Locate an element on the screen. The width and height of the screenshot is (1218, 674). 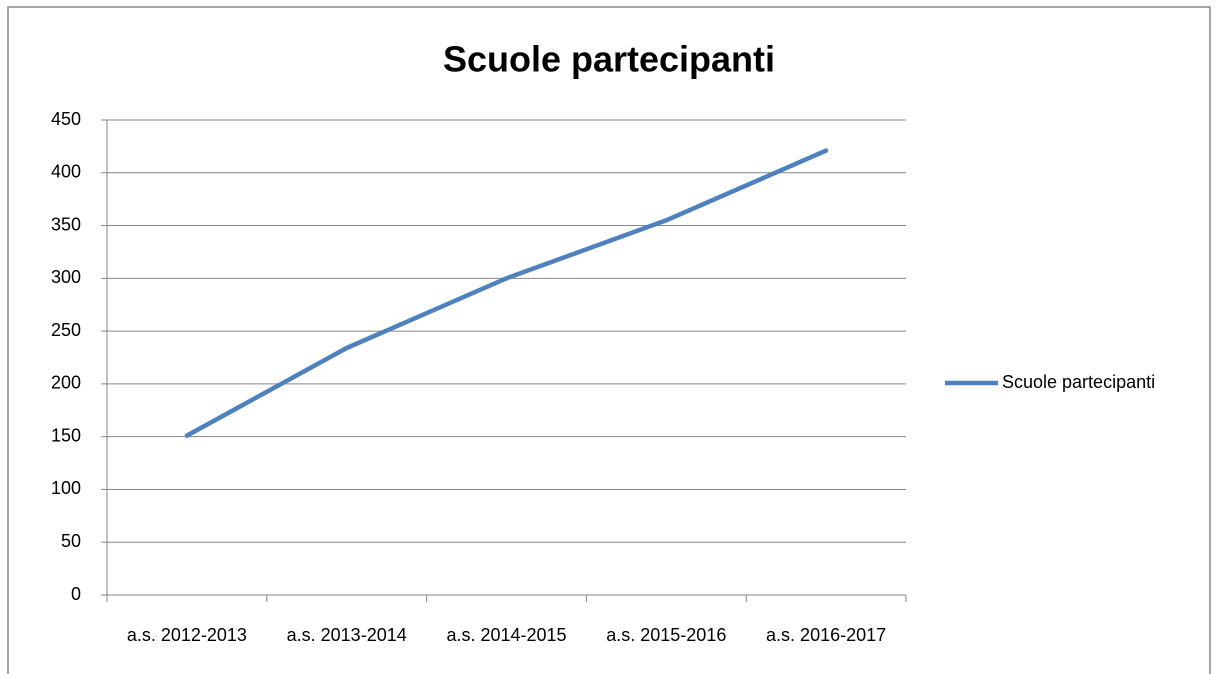
y-tick-label: 0 is located at coordinates (76, 594).